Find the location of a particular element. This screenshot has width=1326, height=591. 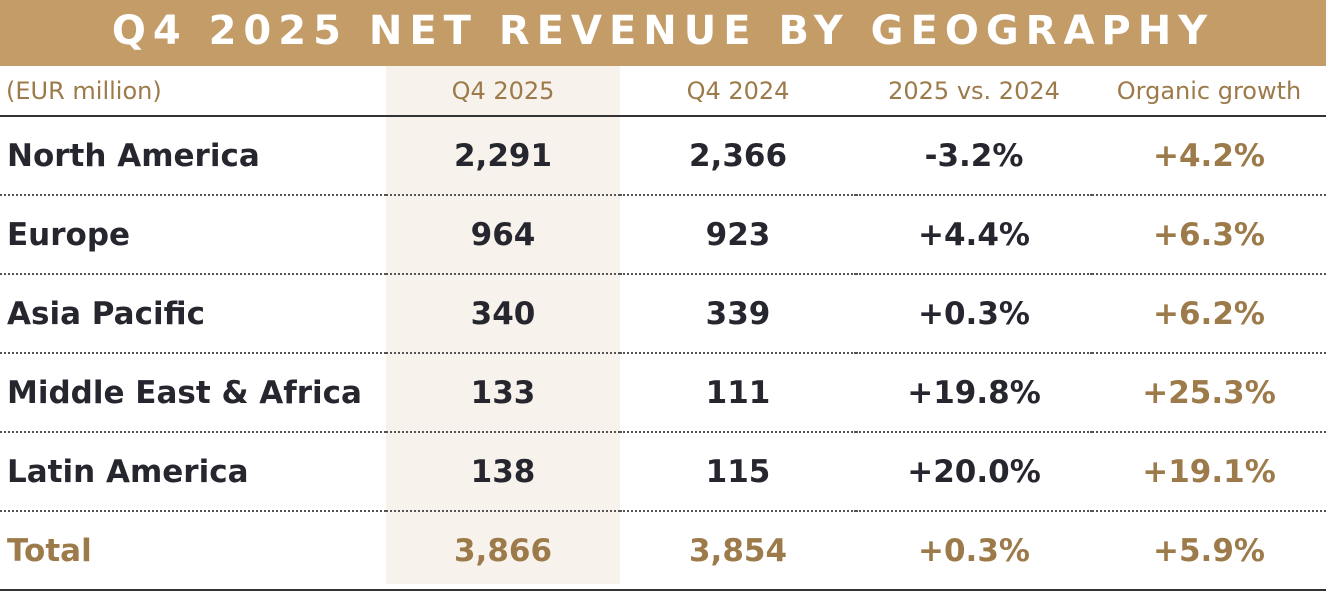

q4-2024-cell: 339 is located at coordinates (738, 314).